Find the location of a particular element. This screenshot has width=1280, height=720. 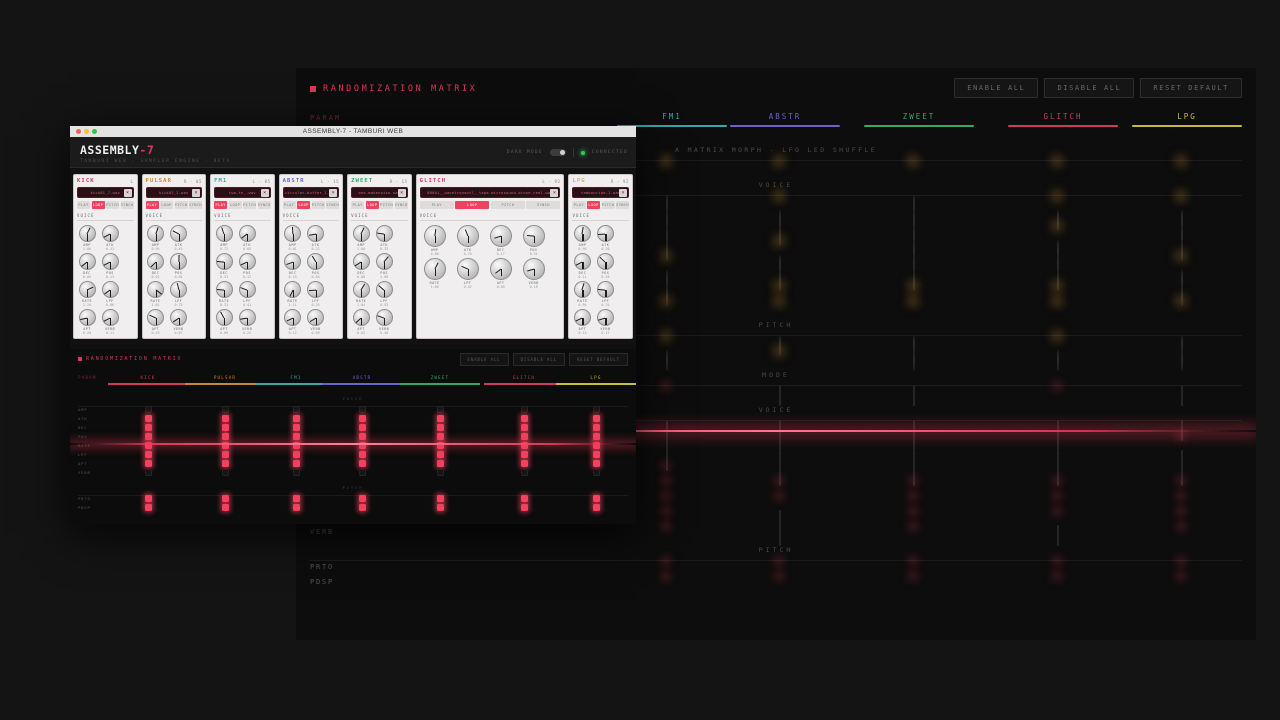

mode-button-loop: LOOP is located at coordinates (594, 205).